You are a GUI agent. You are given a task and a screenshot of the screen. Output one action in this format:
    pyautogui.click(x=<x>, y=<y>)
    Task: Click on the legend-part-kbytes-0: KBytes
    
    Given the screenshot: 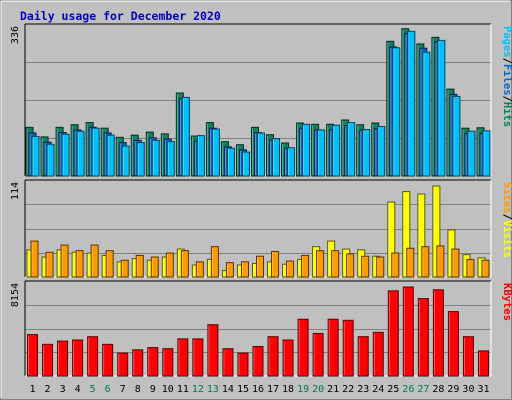 What is the action you would take?
    pyautogui.click(x=506, y=302)
    